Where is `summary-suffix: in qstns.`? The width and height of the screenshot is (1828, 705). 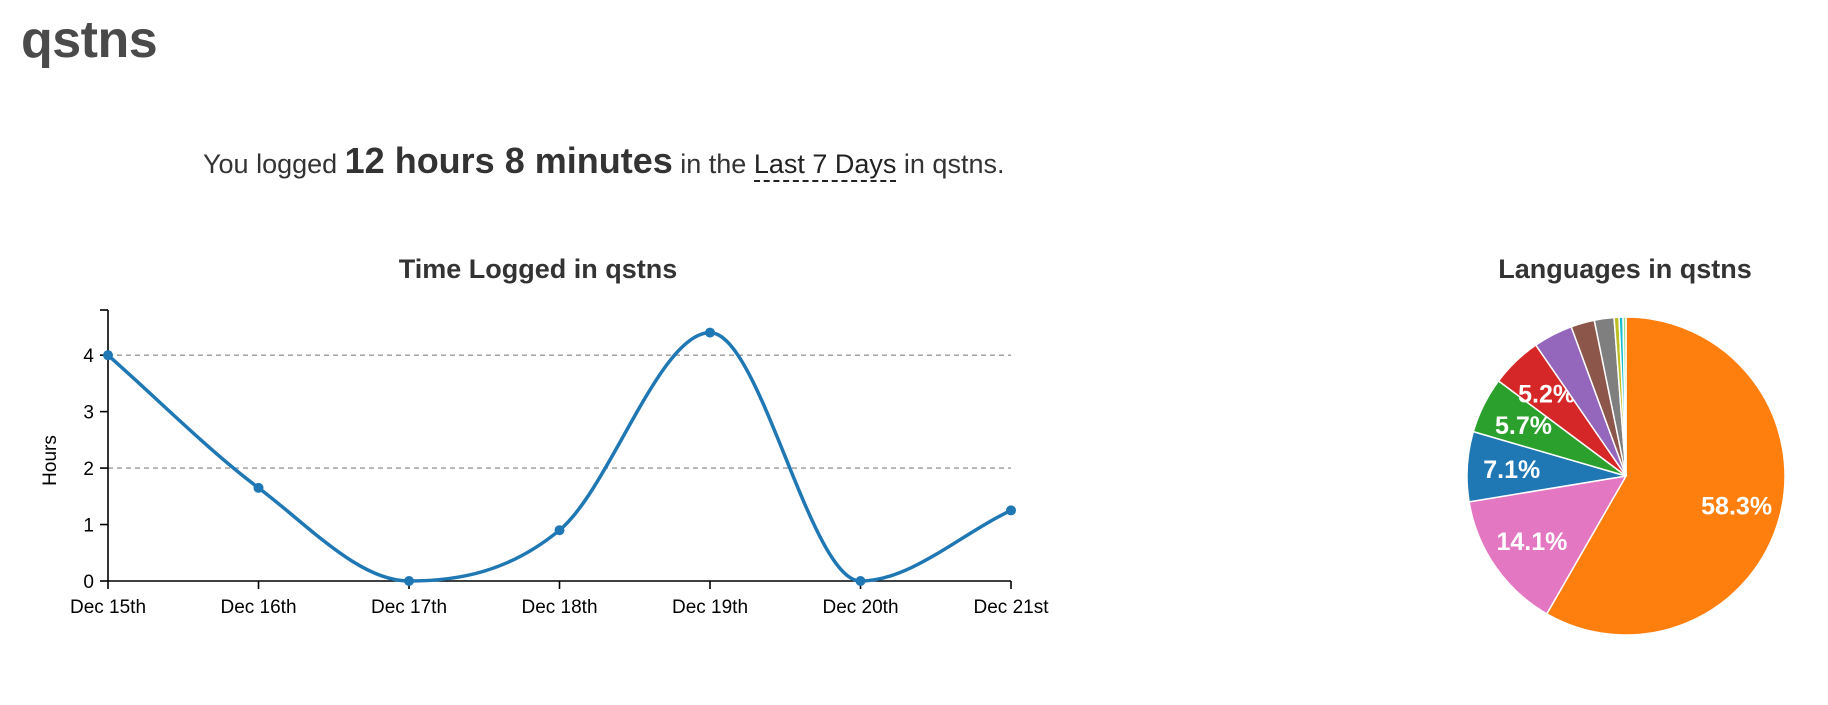 summary-suffix: in qstns. is located at coordinates (950, 164).